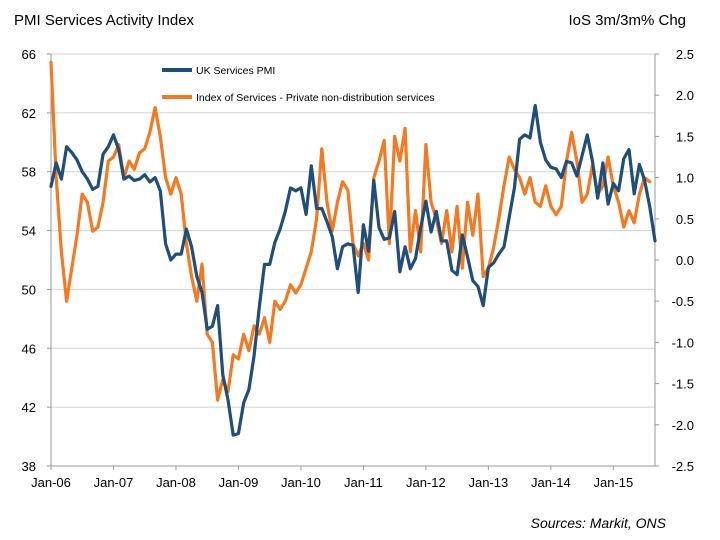 This screenshot has width=720, height=540. Describe the element at coordinates (685, 54) in the screenshot. I see `right-tick-label: 2.5` at that location.